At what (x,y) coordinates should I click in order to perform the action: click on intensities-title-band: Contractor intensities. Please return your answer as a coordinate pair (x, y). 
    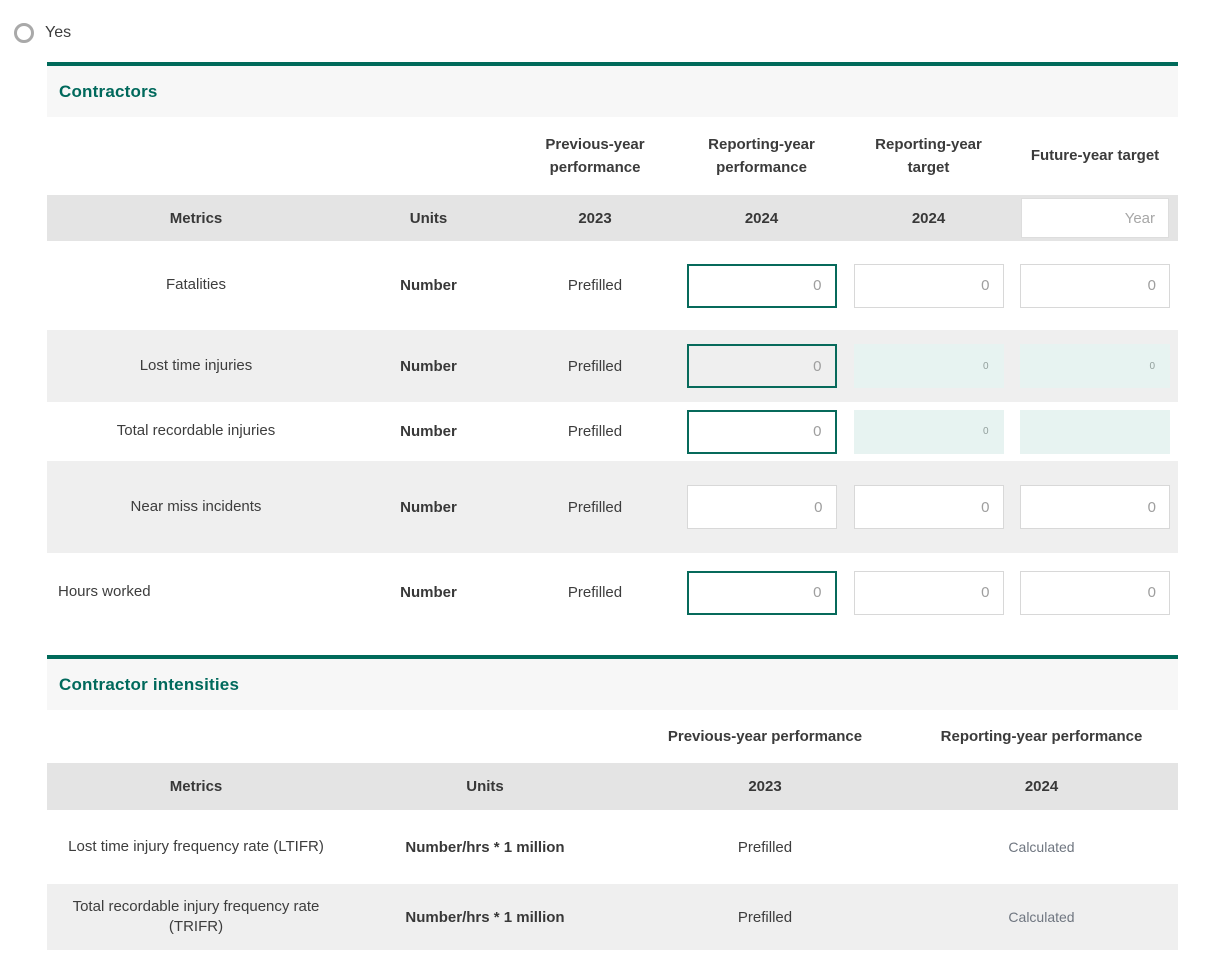
    Looking at the image, I should click on (612, 684).